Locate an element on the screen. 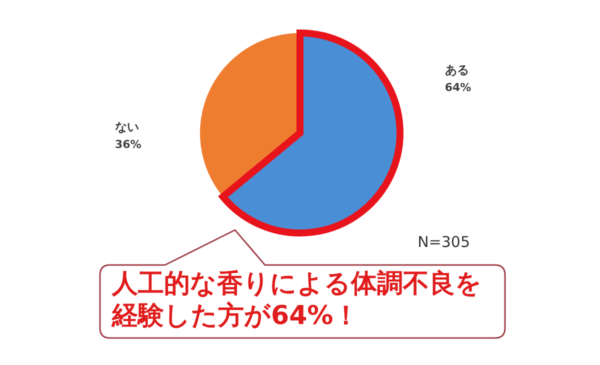 This screenshot has height=365, width=600. text: 人工的な香りによる体調不良を経験した方が64%！ is located at coordinates (297, 300).